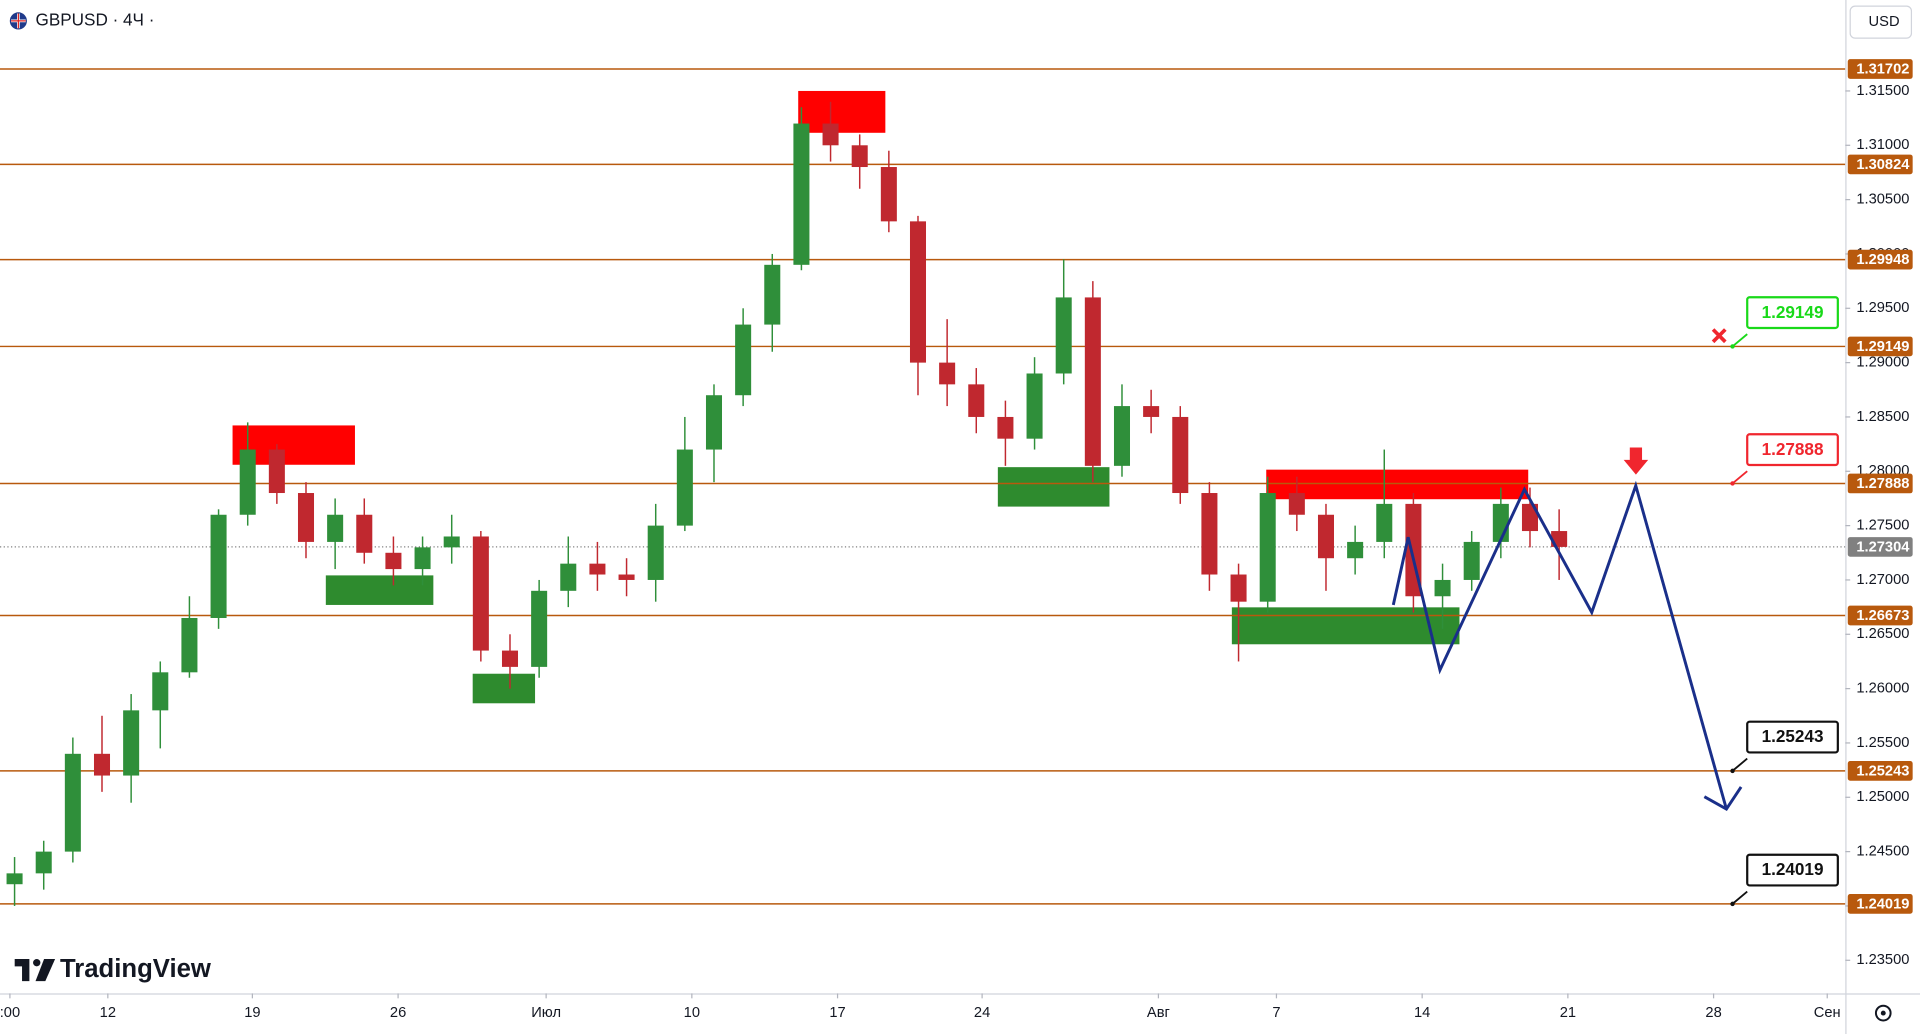 This screenshot has height=1034, width=1920. Describe the element at coordinates (1882, 634) in the screenshot. I see `y-tick-label: 1.26500` at that location.